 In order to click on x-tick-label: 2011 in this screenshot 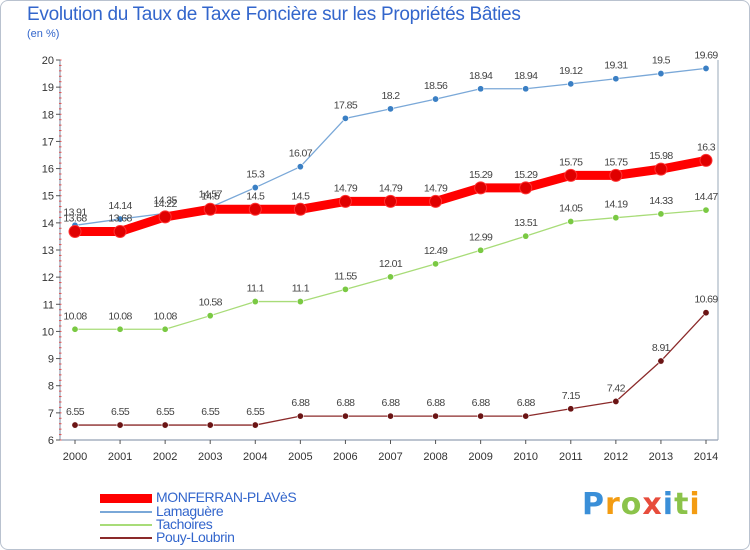, I will do `click(571, 457)`.